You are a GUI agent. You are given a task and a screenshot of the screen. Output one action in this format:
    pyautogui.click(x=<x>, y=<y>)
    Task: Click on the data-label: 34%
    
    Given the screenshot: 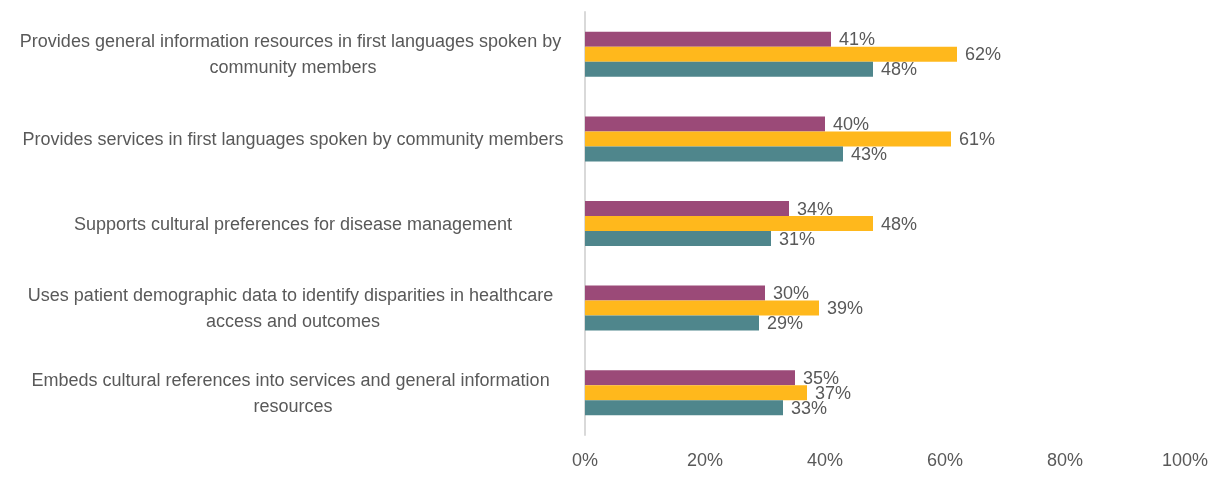 What is the action you would take?
    pyautogui.click(x=815, y=208)
    